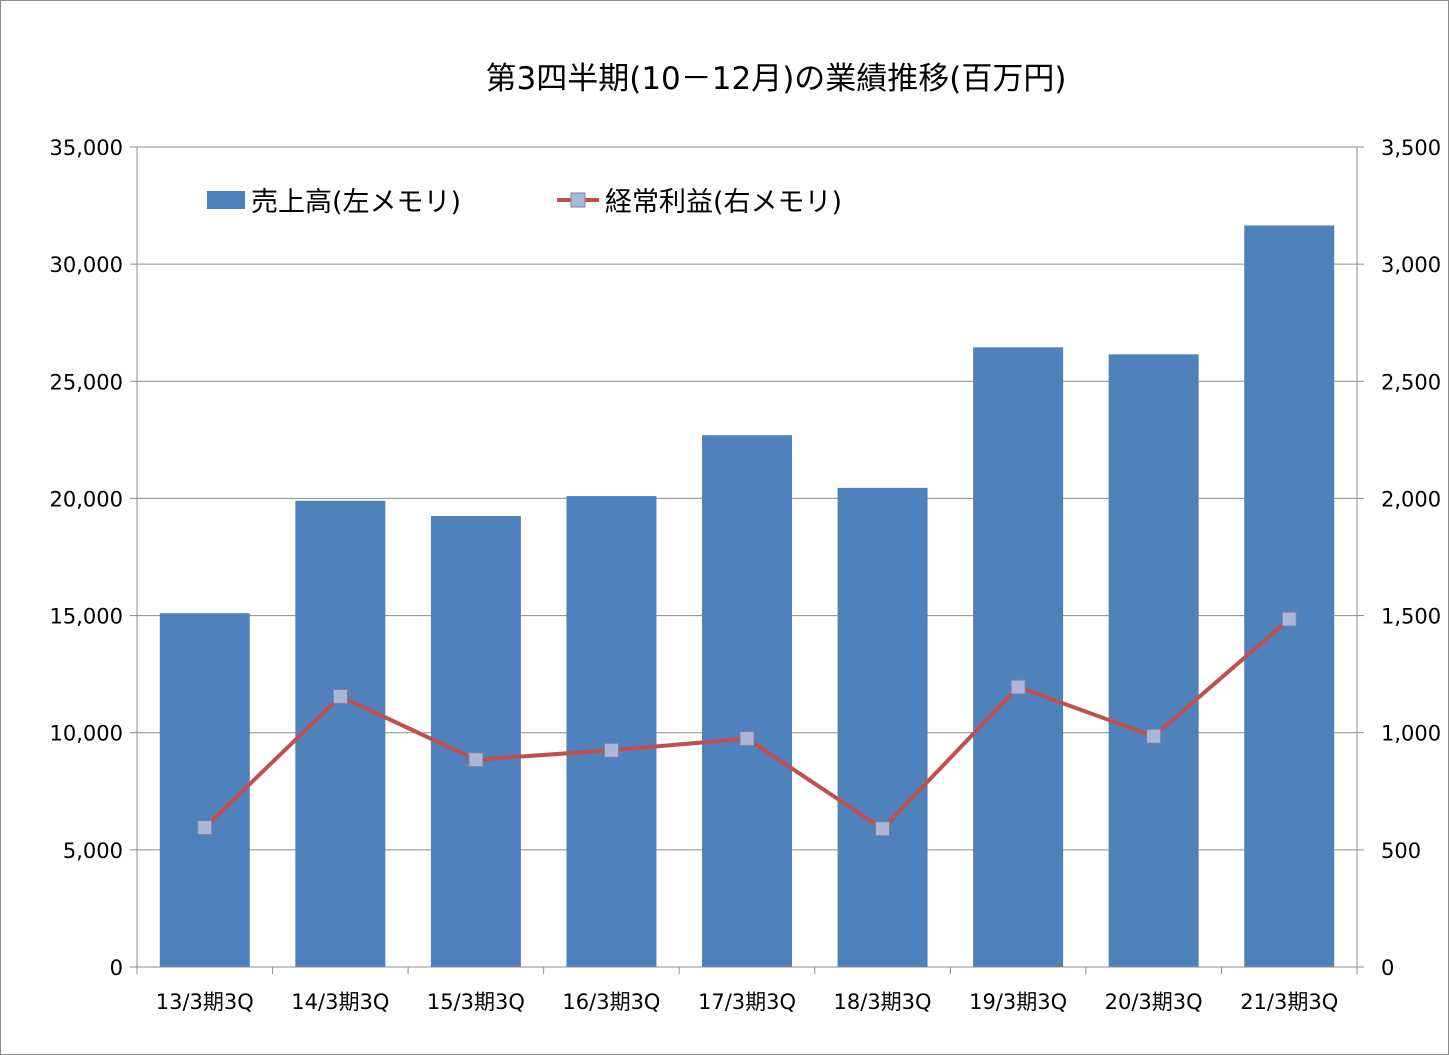 The image size is (1449, 1055). What do you see at coordinates (1411, 148) in the screenshot?
I see `right-tick-label: 3,500` at bounding box center [1411, 148].